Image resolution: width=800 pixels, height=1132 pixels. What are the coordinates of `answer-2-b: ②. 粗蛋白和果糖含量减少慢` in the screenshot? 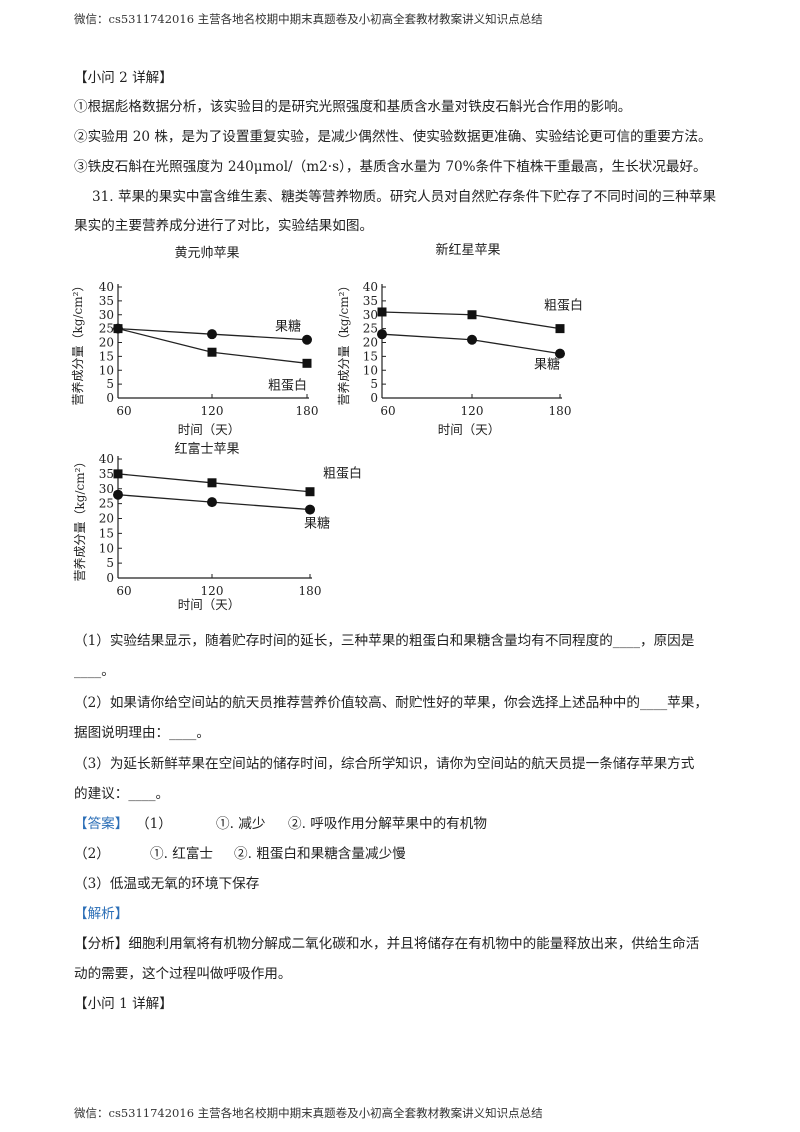 It's located at (320, 854).